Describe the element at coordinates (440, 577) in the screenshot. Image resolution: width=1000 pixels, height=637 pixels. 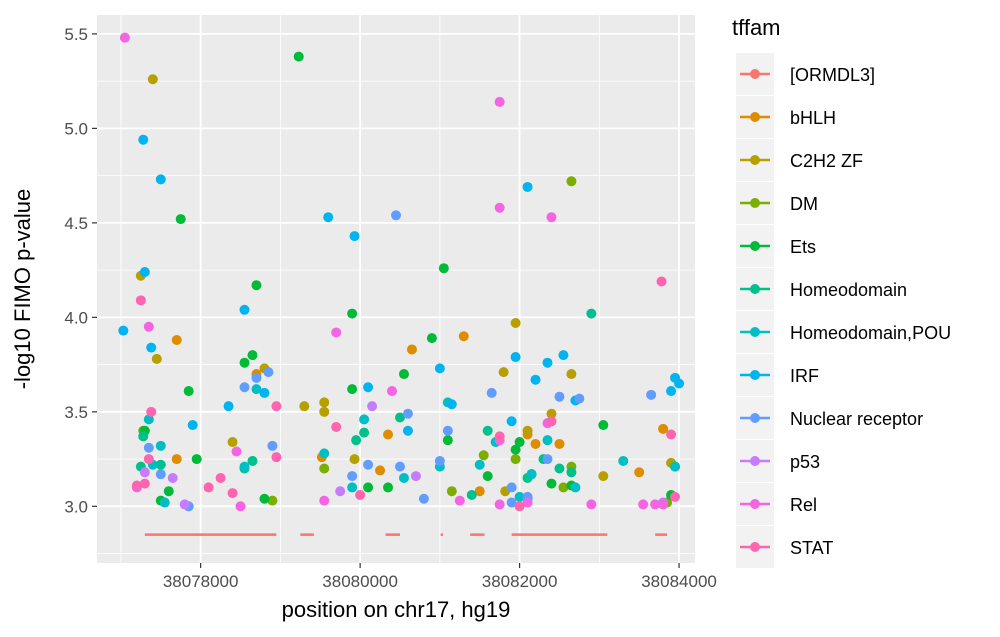
I see `x-axis: 38078000 38080000 38082000 38084000` at that location.